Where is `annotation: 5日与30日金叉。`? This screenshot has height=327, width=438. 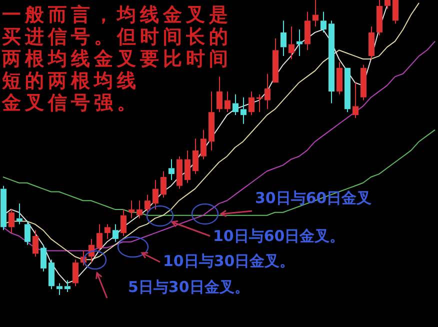
annotation: 5日与30日金叉。 is located at coordinates (189, 287).